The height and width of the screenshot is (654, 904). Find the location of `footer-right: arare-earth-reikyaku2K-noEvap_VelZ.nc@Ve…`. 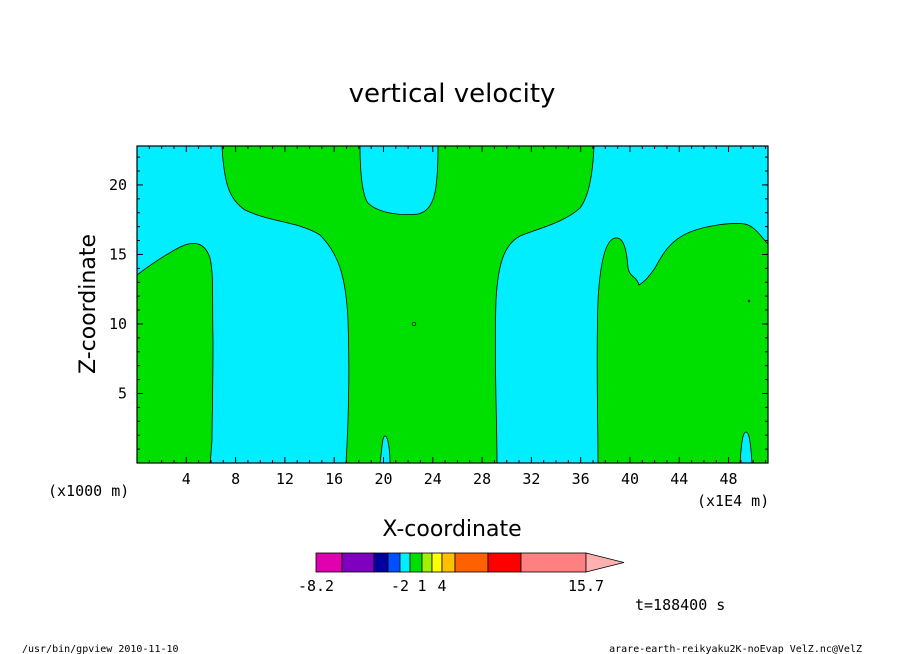

footer-right: arare-earth-reikyaku2K-noEvap_VelZ.nc@Ve… is located at coordinates (735, 649).